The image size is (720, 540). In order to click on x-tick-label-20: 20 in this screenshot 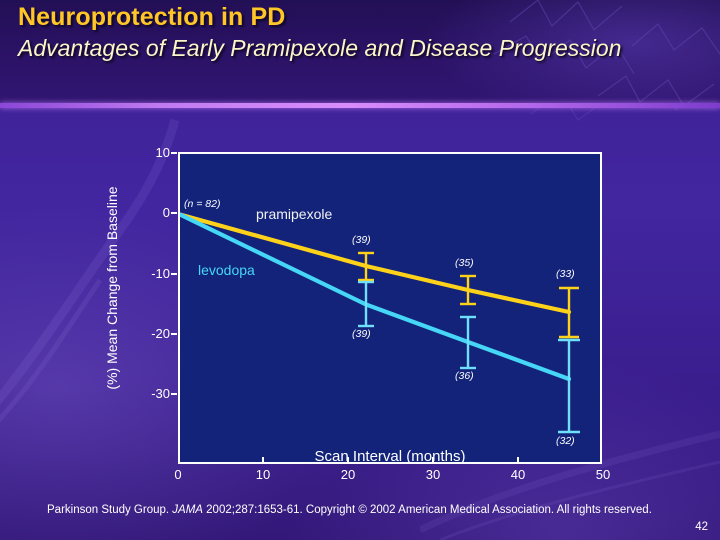, I will do `click(348, 474)`.